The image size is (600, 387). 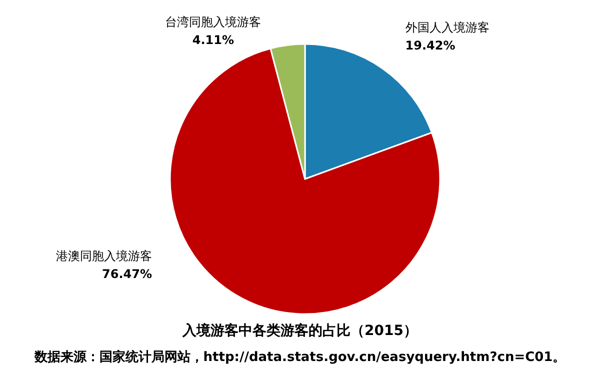 I want to click on source-note: 数据来源：国家统计局网站，http://data.stats.gov.cn/easyquery.htm?cn=C01。, so click(x=300, y=357).